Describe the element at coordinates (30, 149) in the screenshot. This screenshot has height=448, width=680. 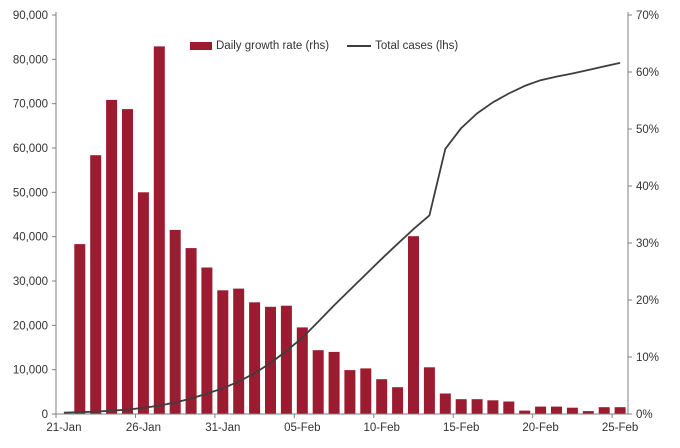
I see `left-axis-tick-label: 60,000` at that location.